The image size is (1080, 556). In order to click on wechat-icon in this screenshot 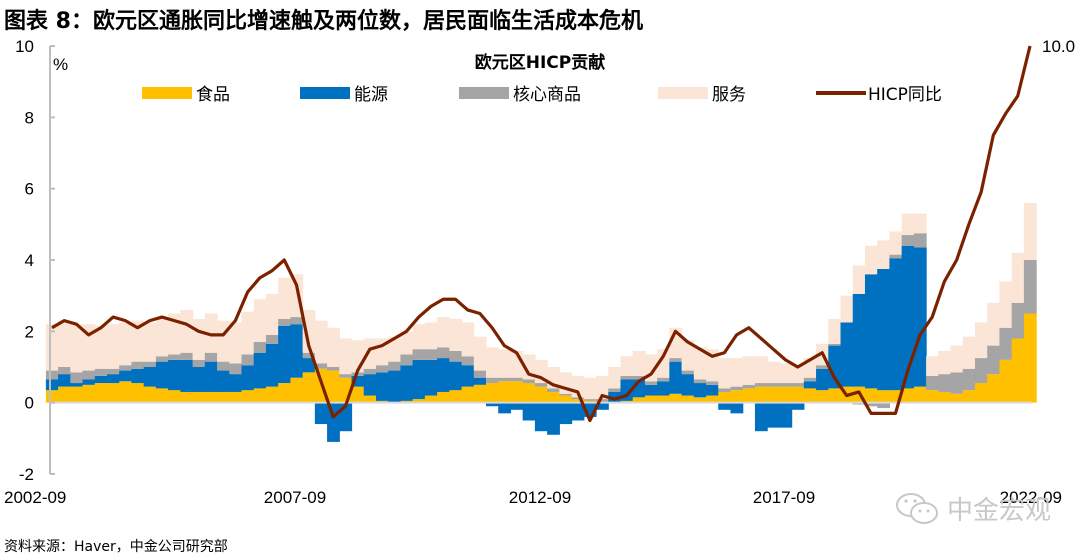, I will do `click(918, 509)`.